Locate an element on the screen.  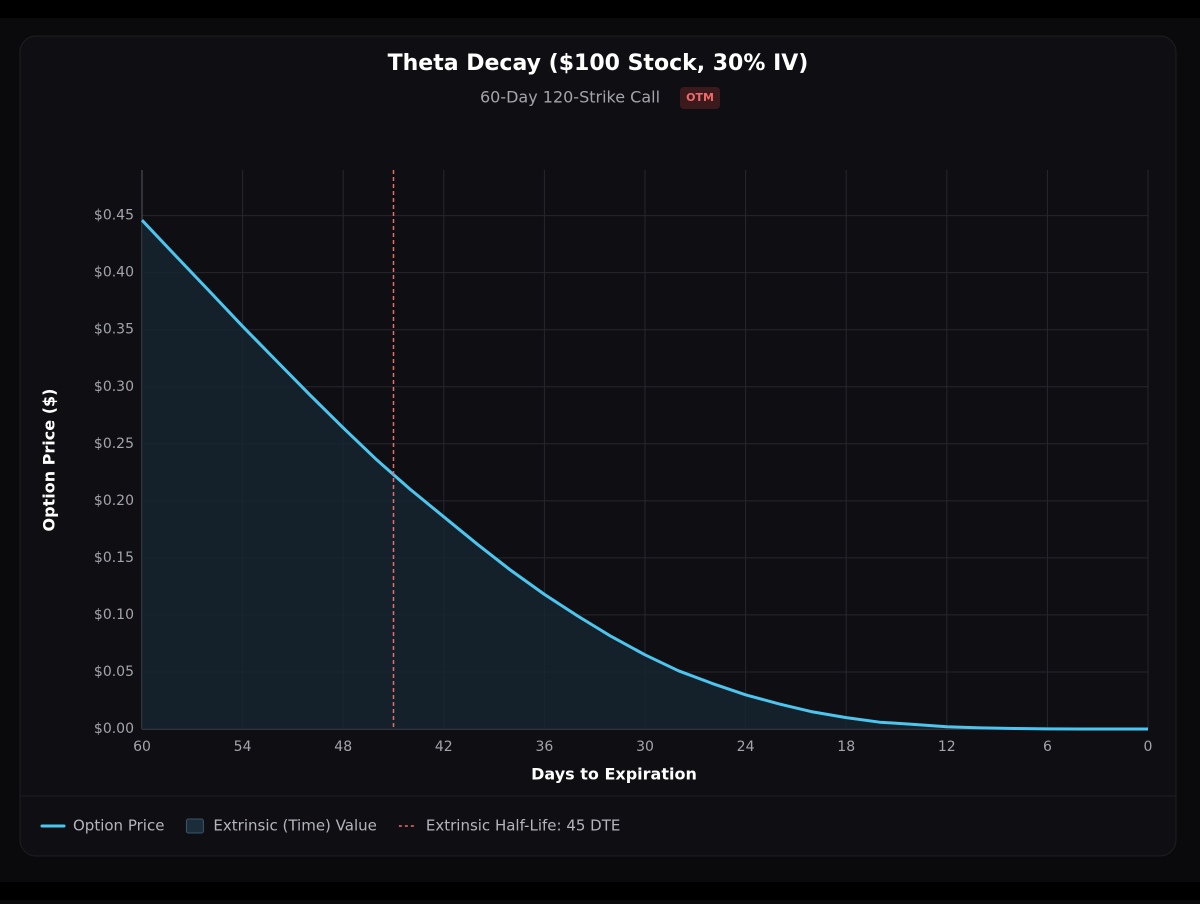
y-tick-label: $0.05 is located at coordinates (114, 672).